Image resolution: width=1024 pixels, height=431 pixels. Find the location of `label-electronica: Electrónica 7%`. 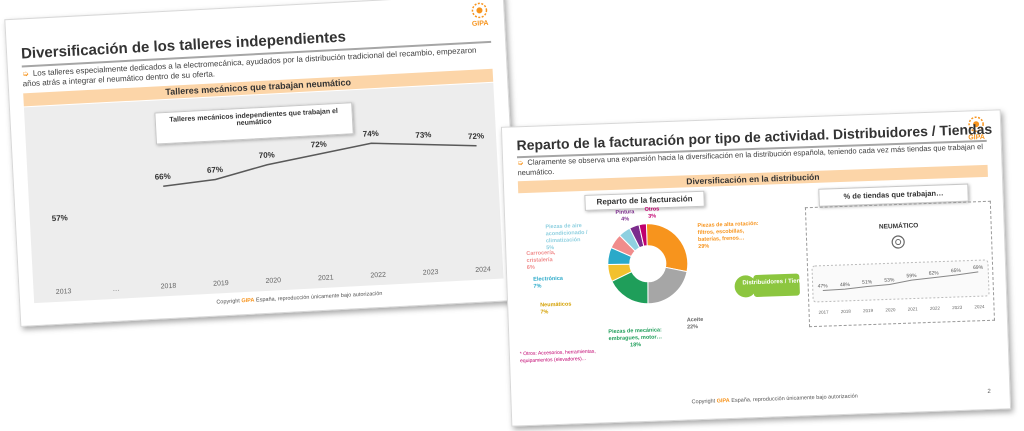

label-electronica: Electrónica 7% is located at coordinates (548, 282).